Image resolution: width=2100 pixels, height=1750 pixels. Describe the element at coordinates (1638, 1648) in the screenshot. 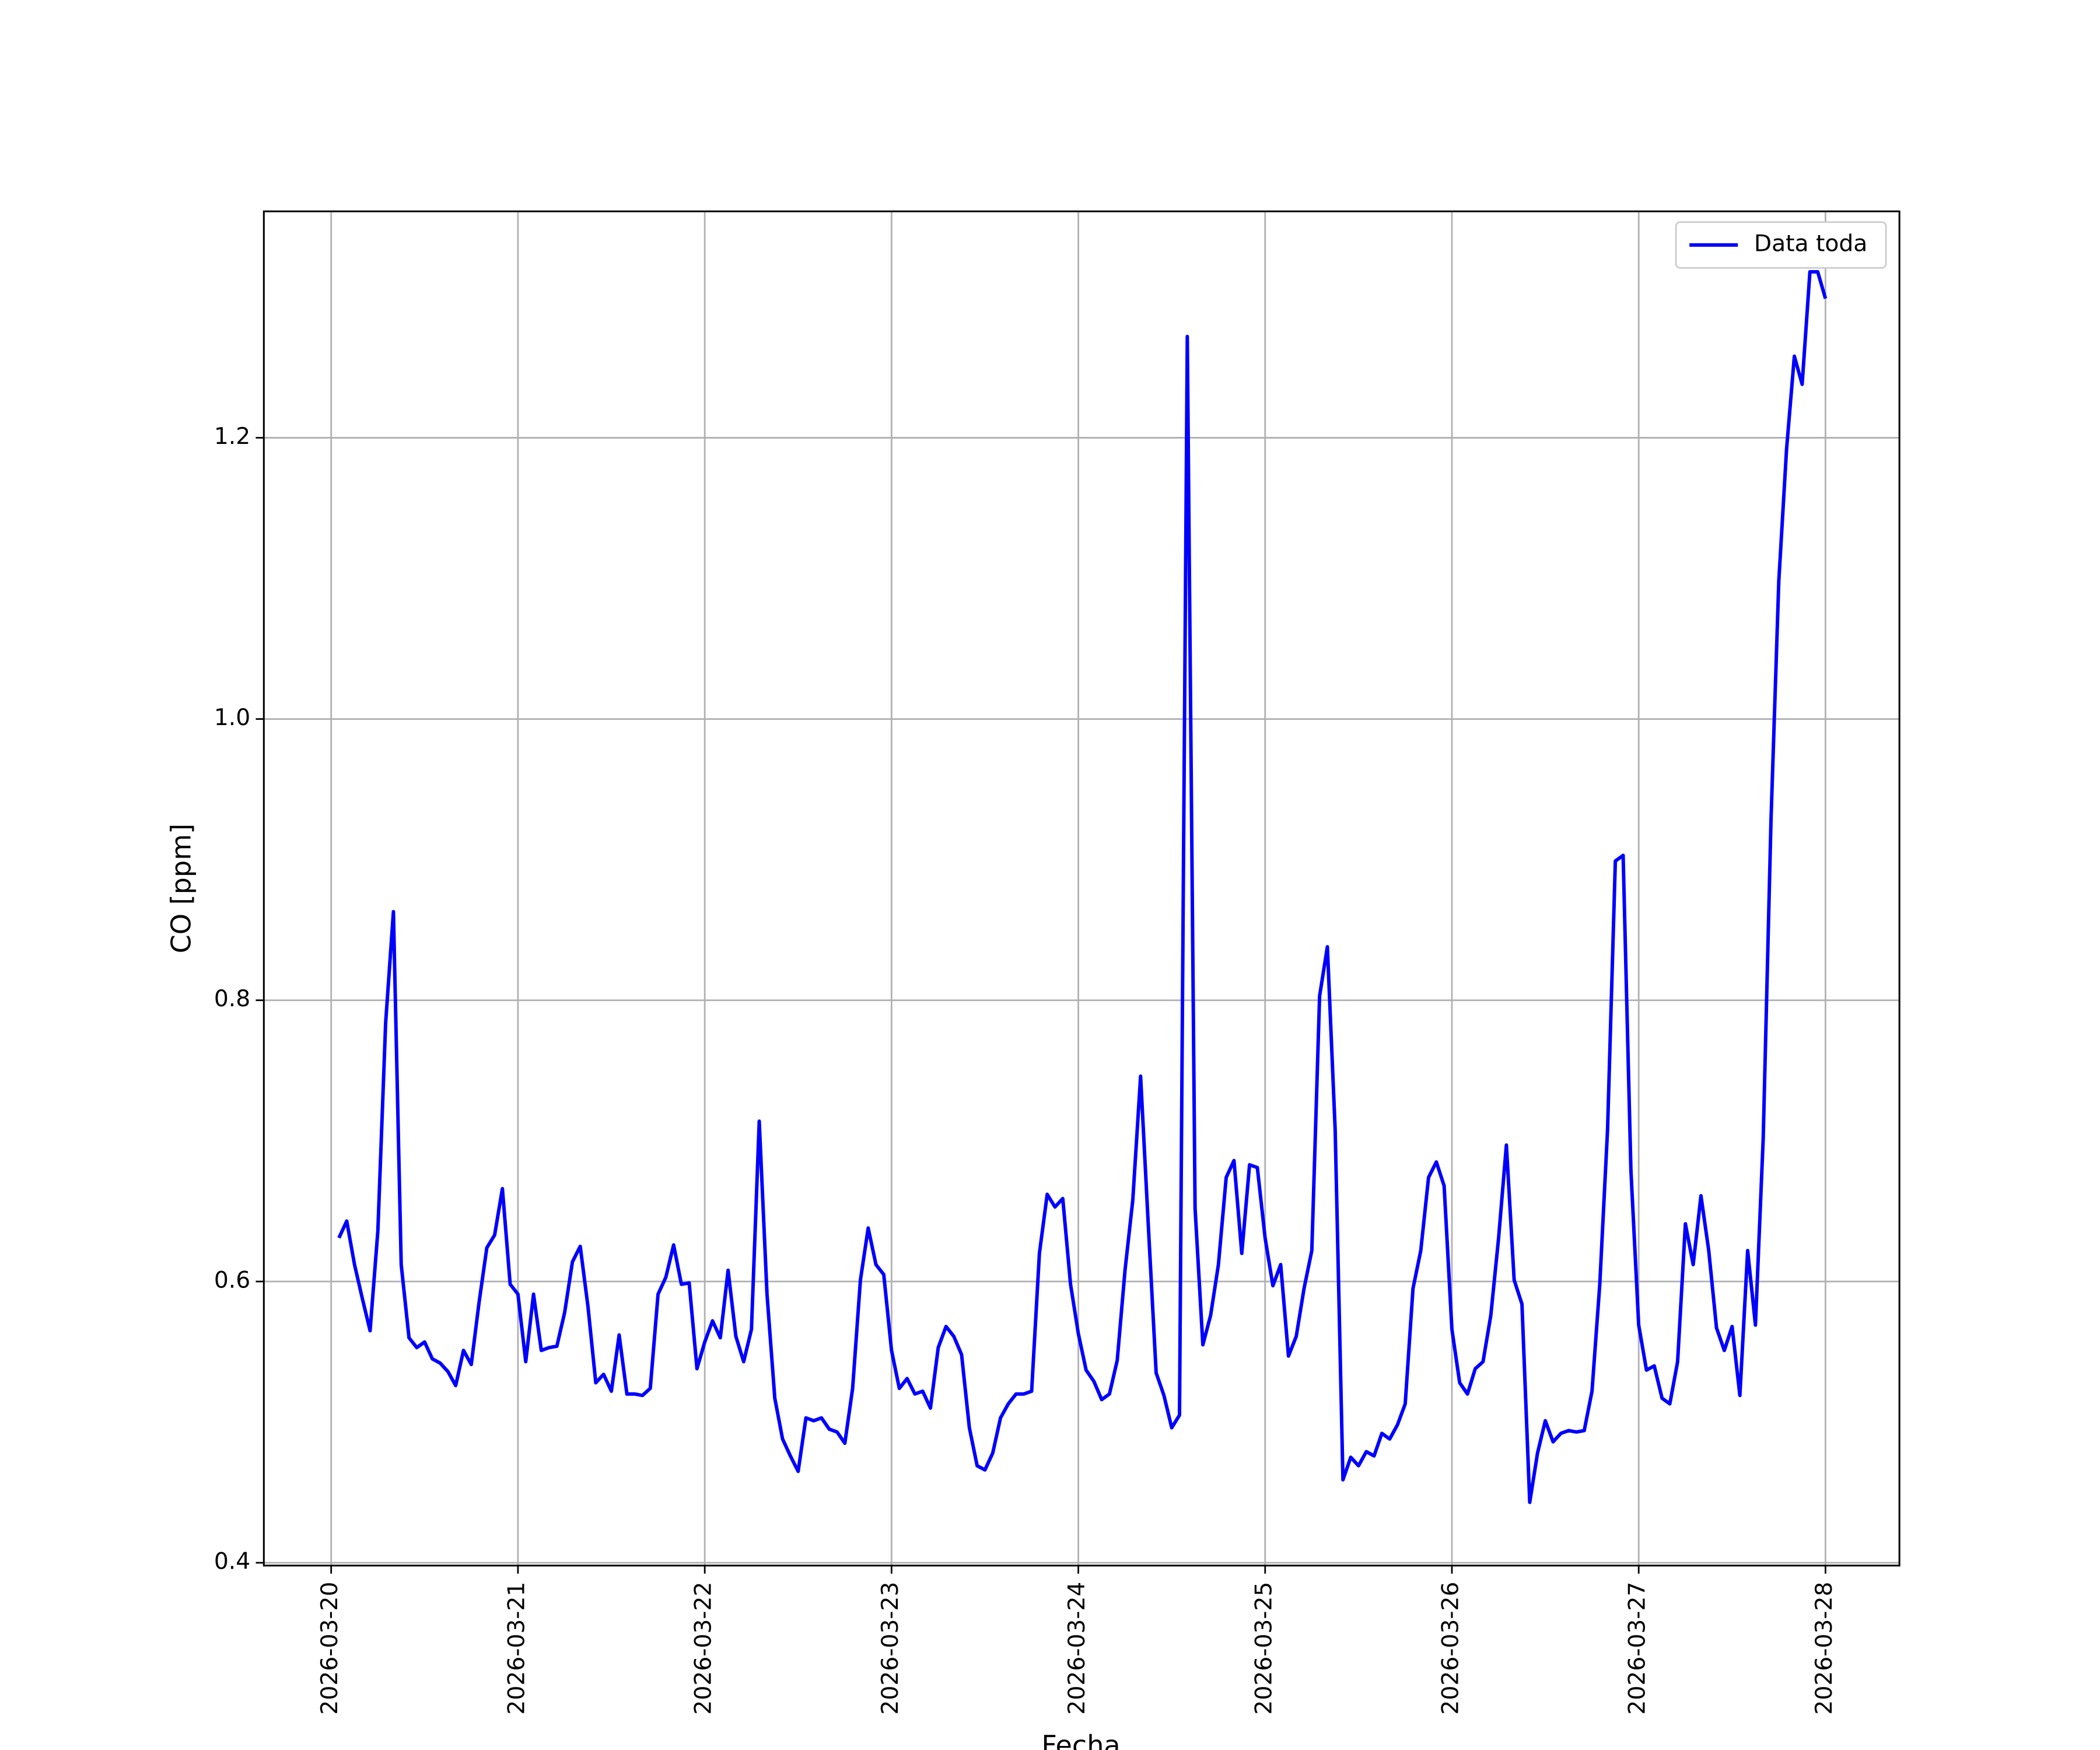

I see `x-tick-label: 2026-03-27` at that location.